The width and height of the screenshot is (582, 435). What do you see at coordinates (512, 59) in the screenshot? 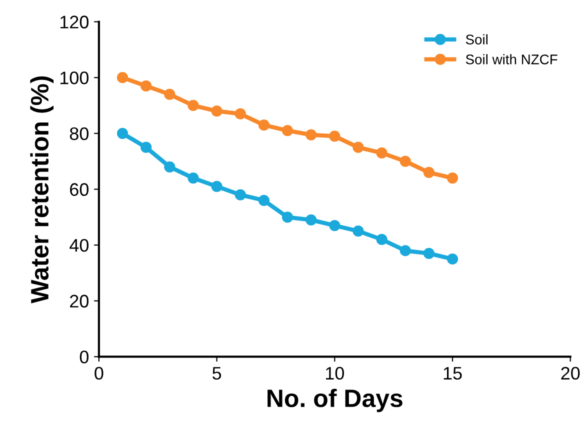
I see `legend-label: Soil with NZCF` at bounding box center [512, 59].